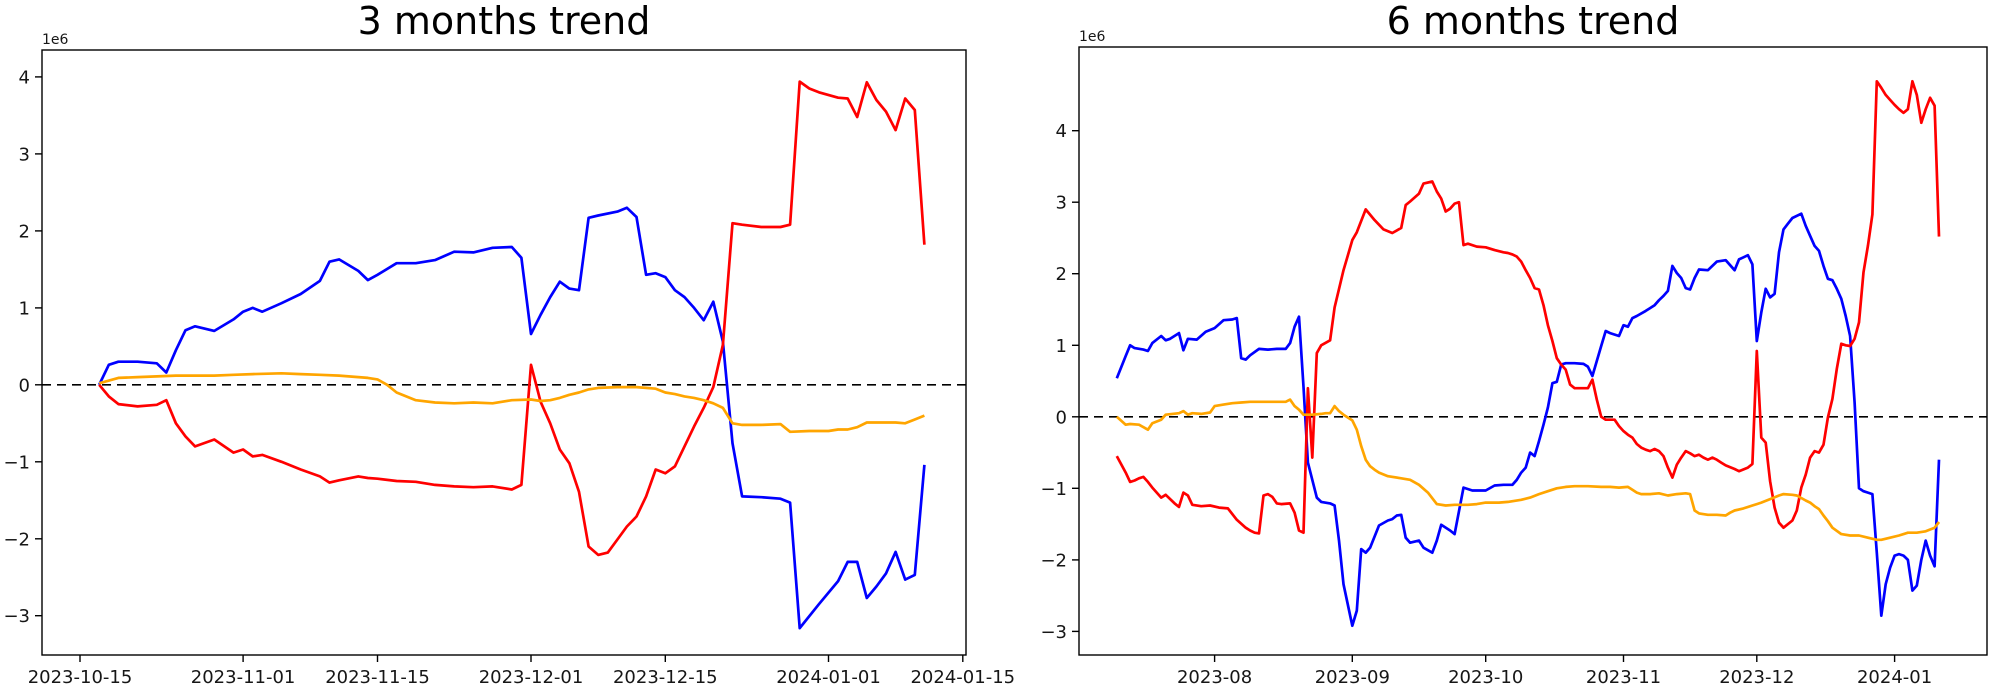 Image resolution: width=2000 pixels, height=700 pixels. Describe the element at coordinates (80, 677) in the screenshot. I see `x-tick-label: 2023-10-15` at that location.